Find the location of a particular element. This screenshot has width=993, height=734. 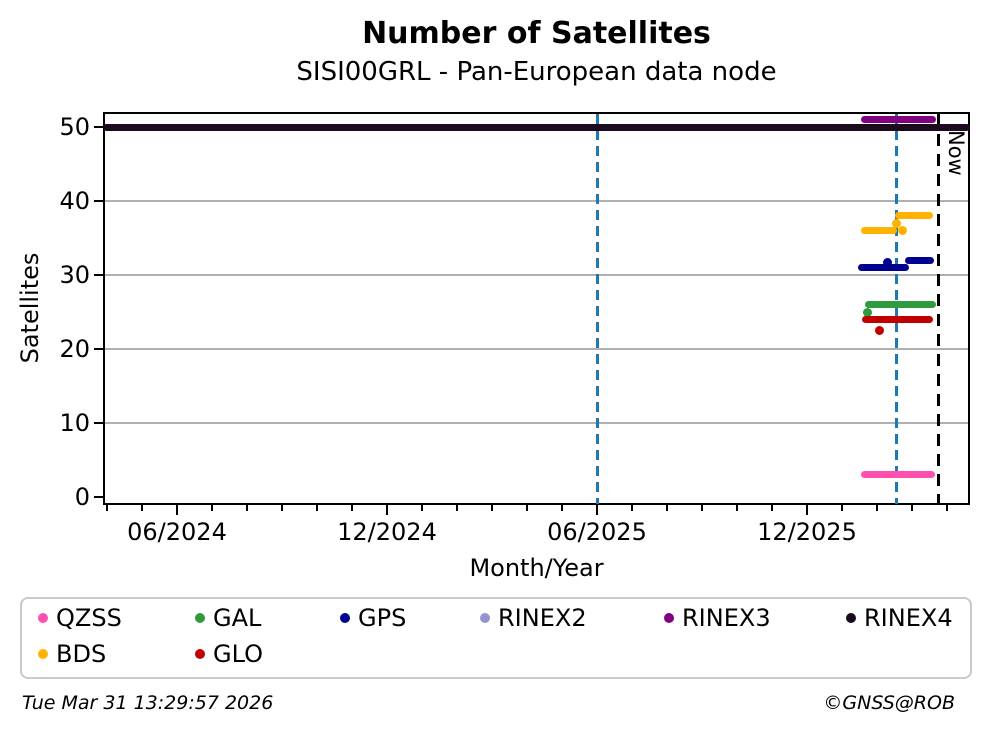

x-tick-label: 12/2025 is located at coordinates (807, 532).